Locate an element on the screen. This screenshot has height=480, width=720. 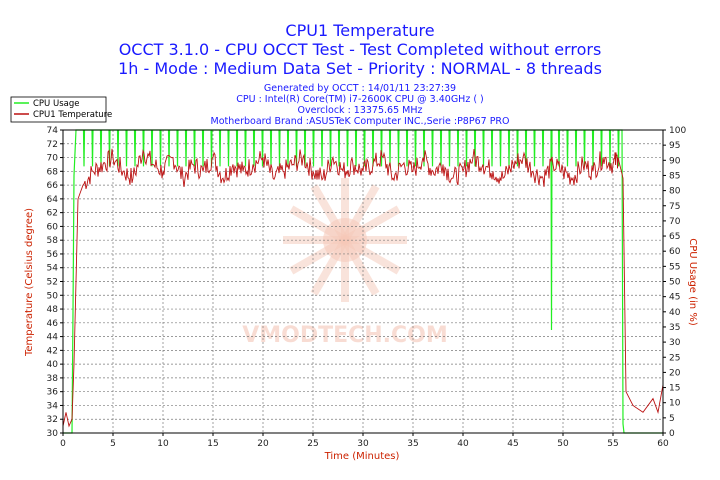
y-tick-label: 70 is located at coordinates (53, 159).